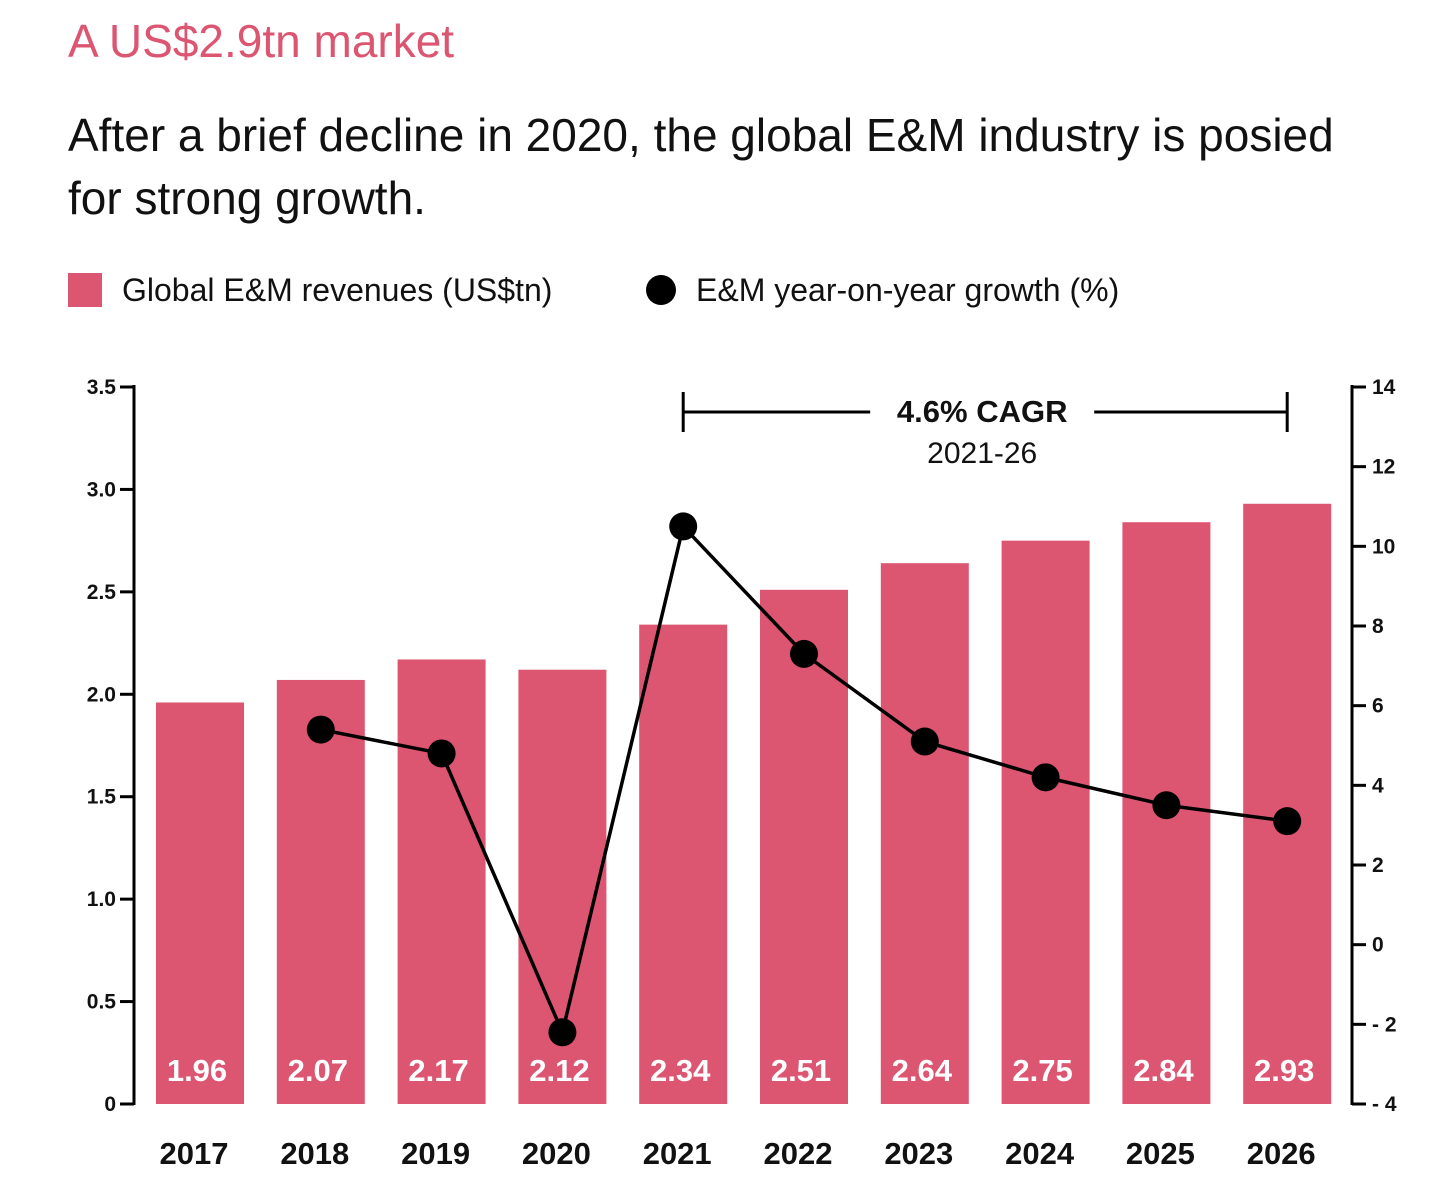  I want to click on bar-value-label-2020: 2.12, so click(559, 1070).